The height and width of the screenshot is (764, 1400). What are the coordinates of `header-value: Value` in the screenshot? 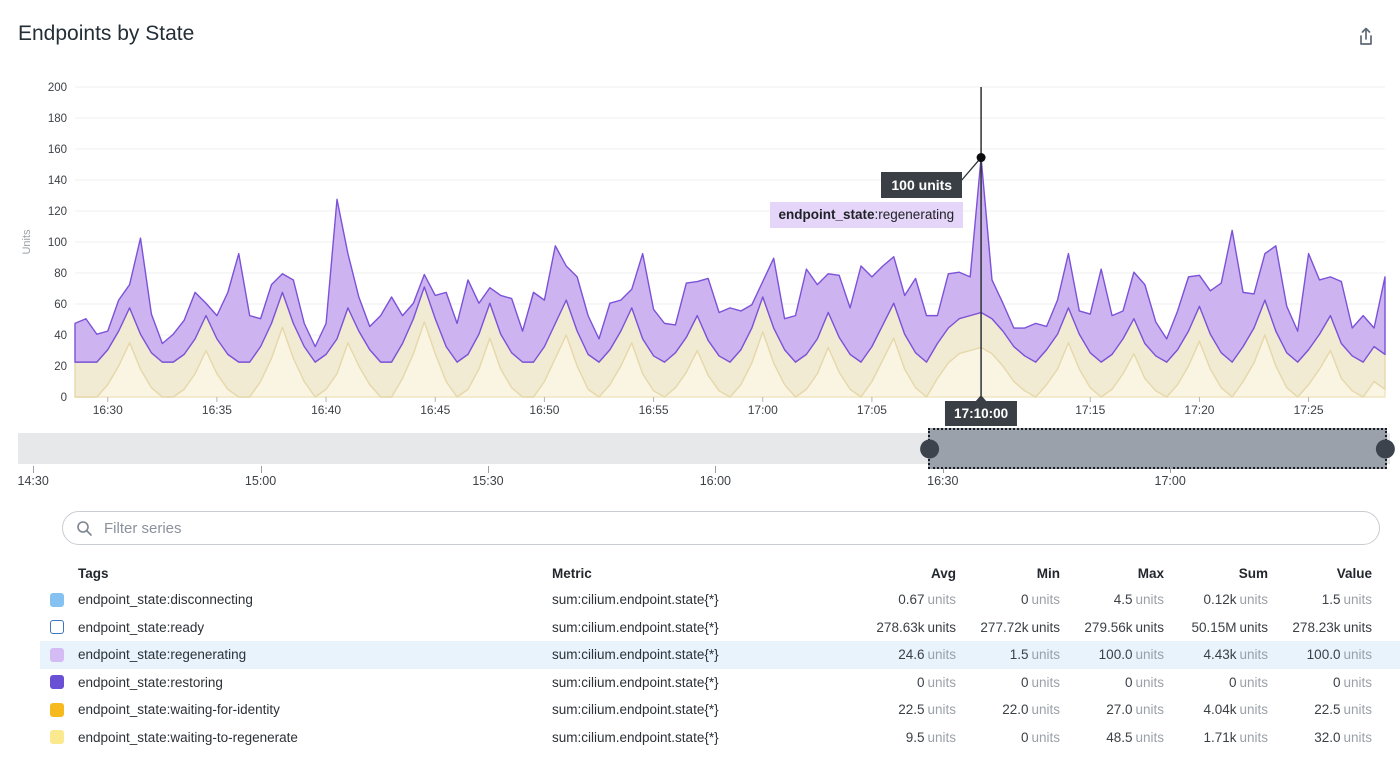 It's located at (1354, 573).